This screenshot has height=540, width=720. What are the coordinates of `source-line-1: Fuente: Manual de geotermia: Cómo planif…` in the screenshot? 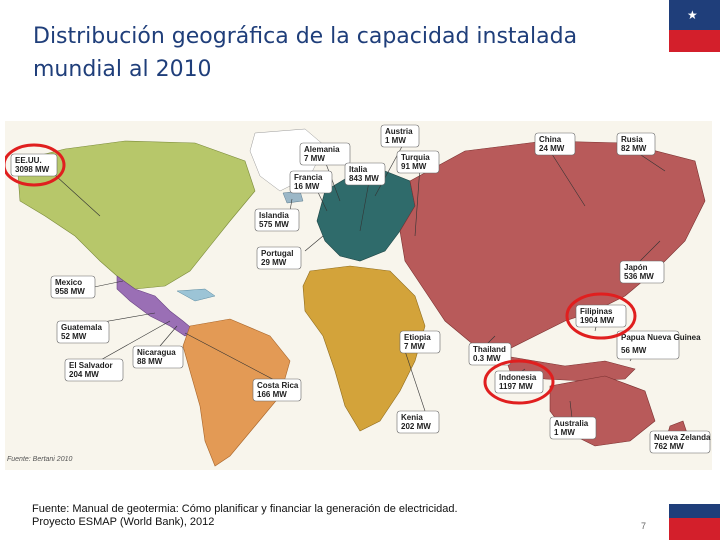 It's located at (245, 509).